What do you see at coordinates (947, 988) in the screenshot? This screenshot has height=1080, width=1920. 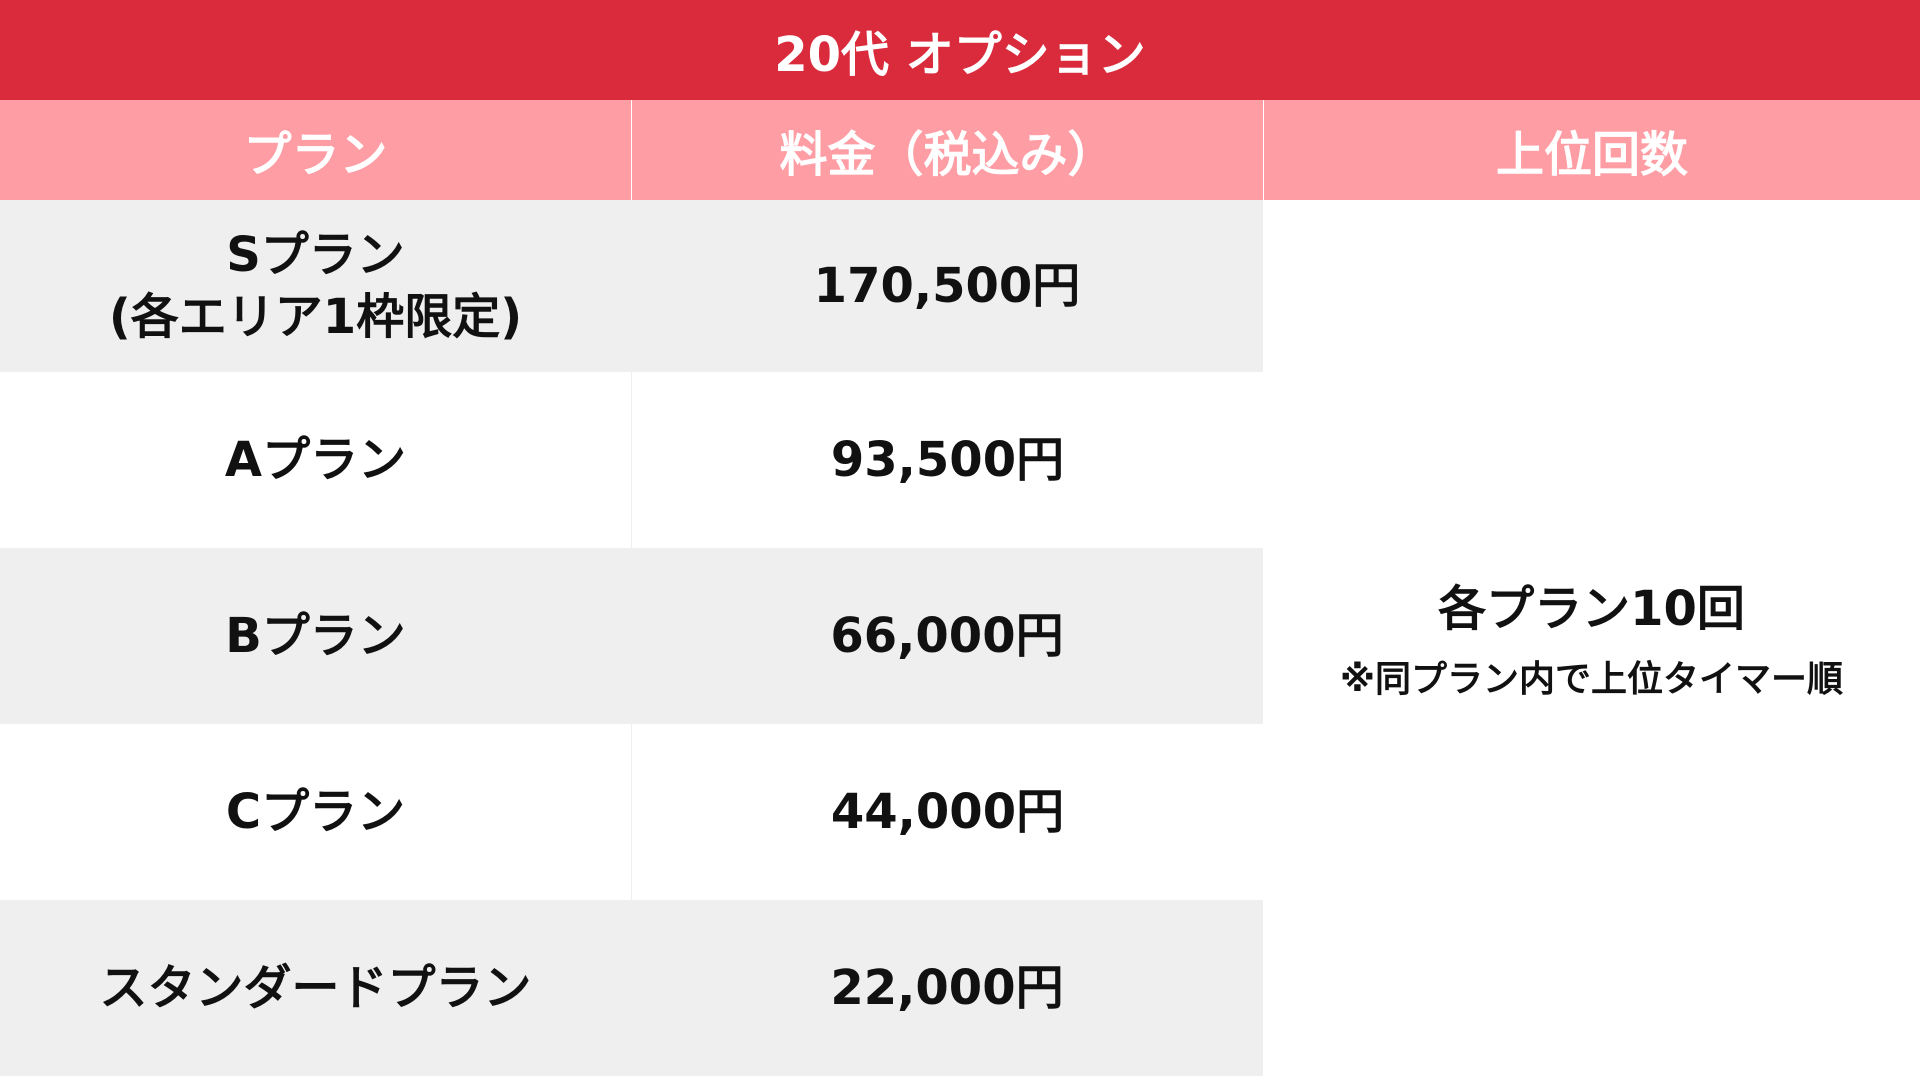 I see `price-cell: 22,000円` at bounding box center [947, 988].